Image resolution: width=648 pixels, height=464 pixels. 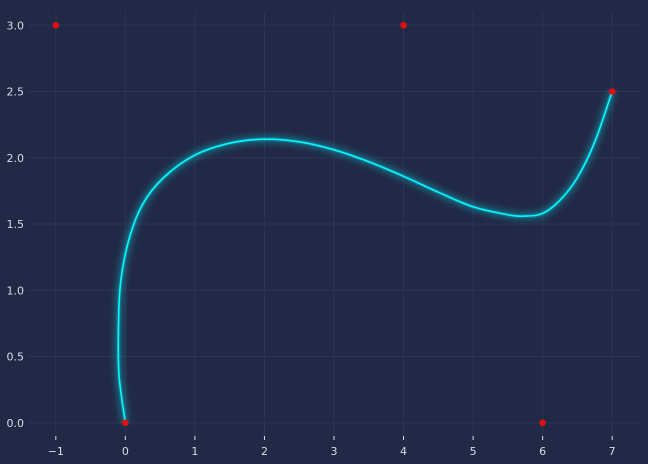 I want to click on y-tick-label: 1.5, so click(x=16, y=224).